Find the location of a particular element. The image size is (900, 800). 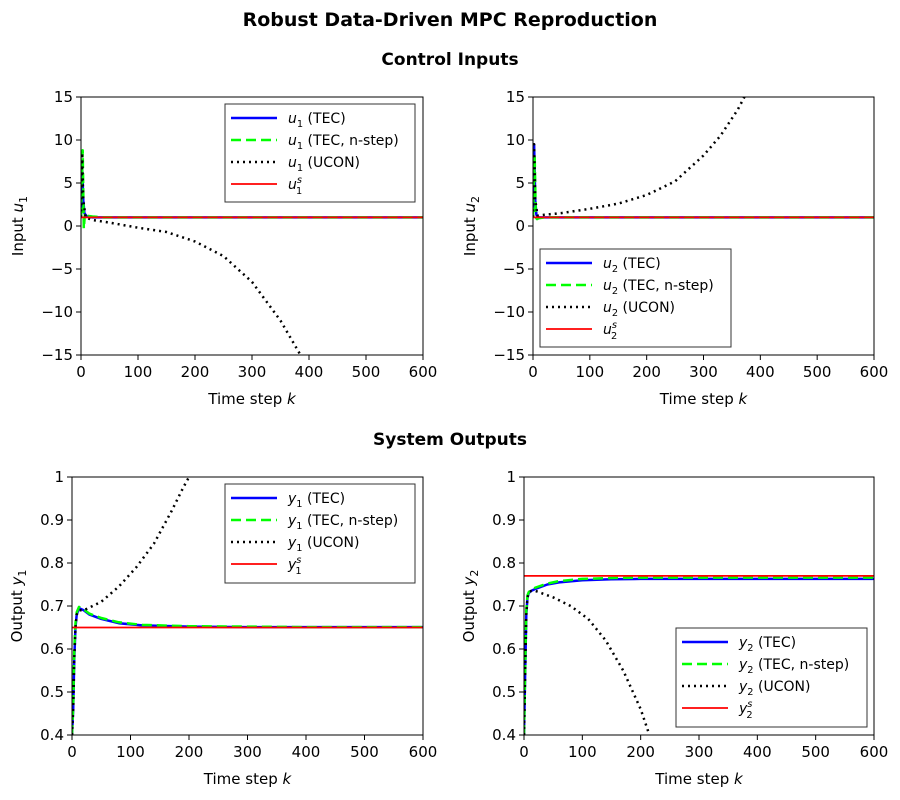

series-line-y1-tec_nstep is located at coordinates (247, 670).